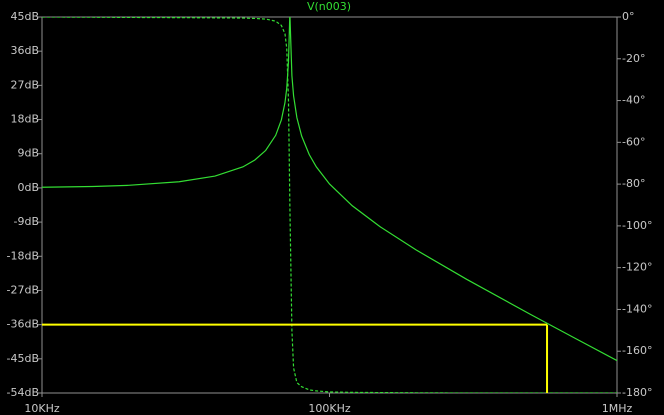  I want to click on y2-tick-label: -100°, so click(637, 225).